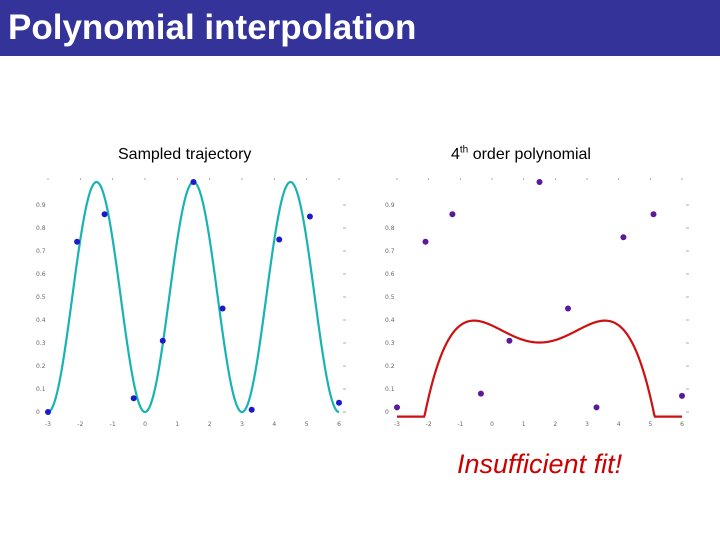 This screenshot has width=720, height=540. What do you see at coordinates (212, 27) in the screenshot?
I see `slide-title: Polynomial interpolation` at bounding box center [212, 27].